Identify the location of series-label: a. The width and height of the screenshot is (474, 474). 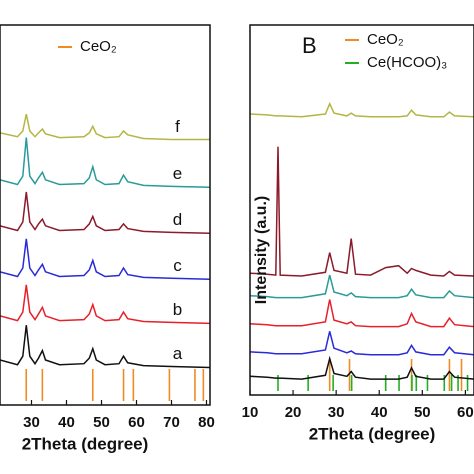
(178, 353).